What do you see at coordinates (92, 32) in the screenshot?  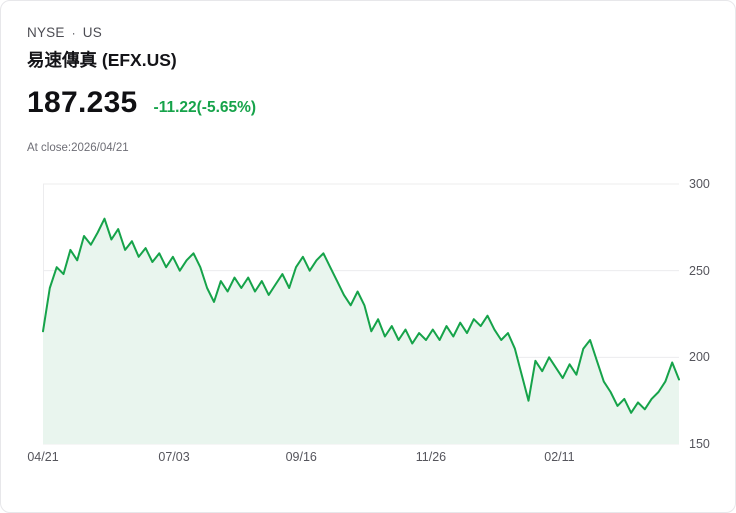 I see `region-label: US` at bounding box center [92, 32].